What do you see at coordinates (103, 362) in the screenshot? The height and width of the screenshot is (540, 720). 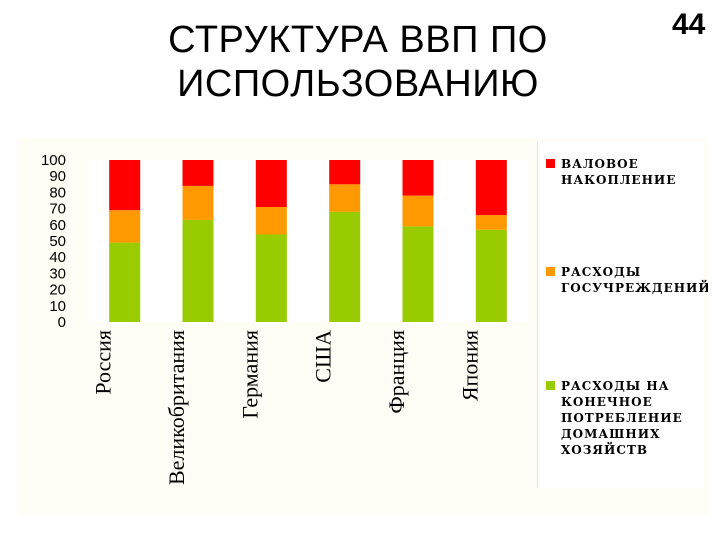 I see `x-category-label: Россия` at bounding box center [103, 362].